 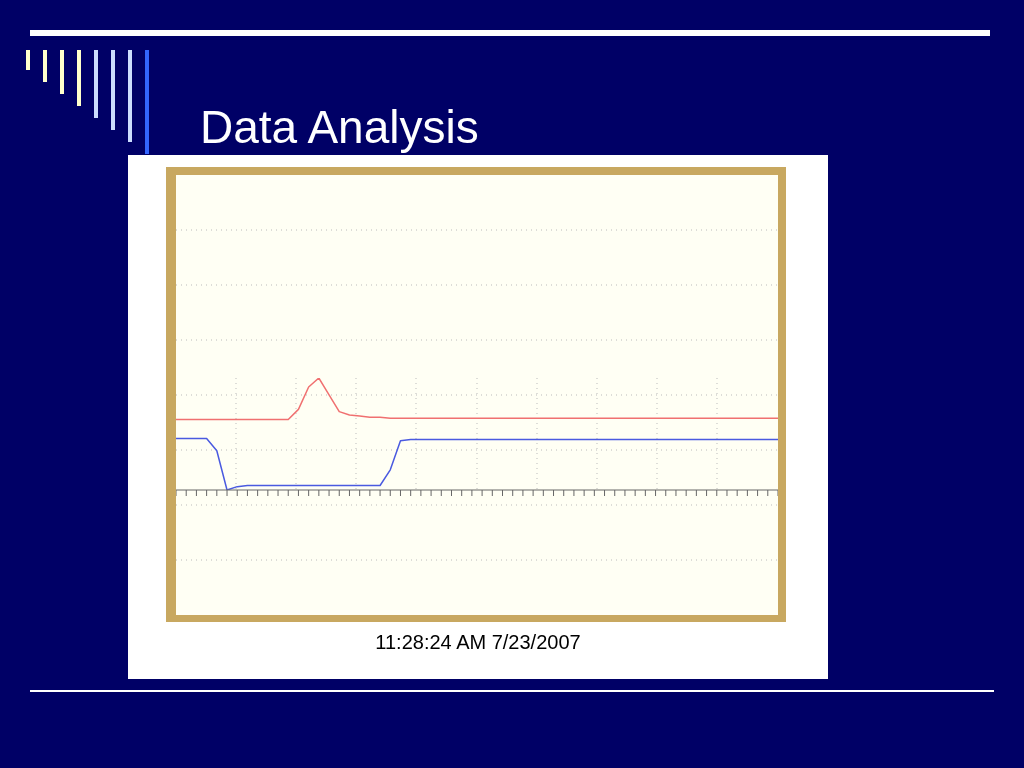 What do you see at coordinates (339, 127) in the screenshot?
I see `chart-title: Data Analysis` at bounding box center [339, 127].